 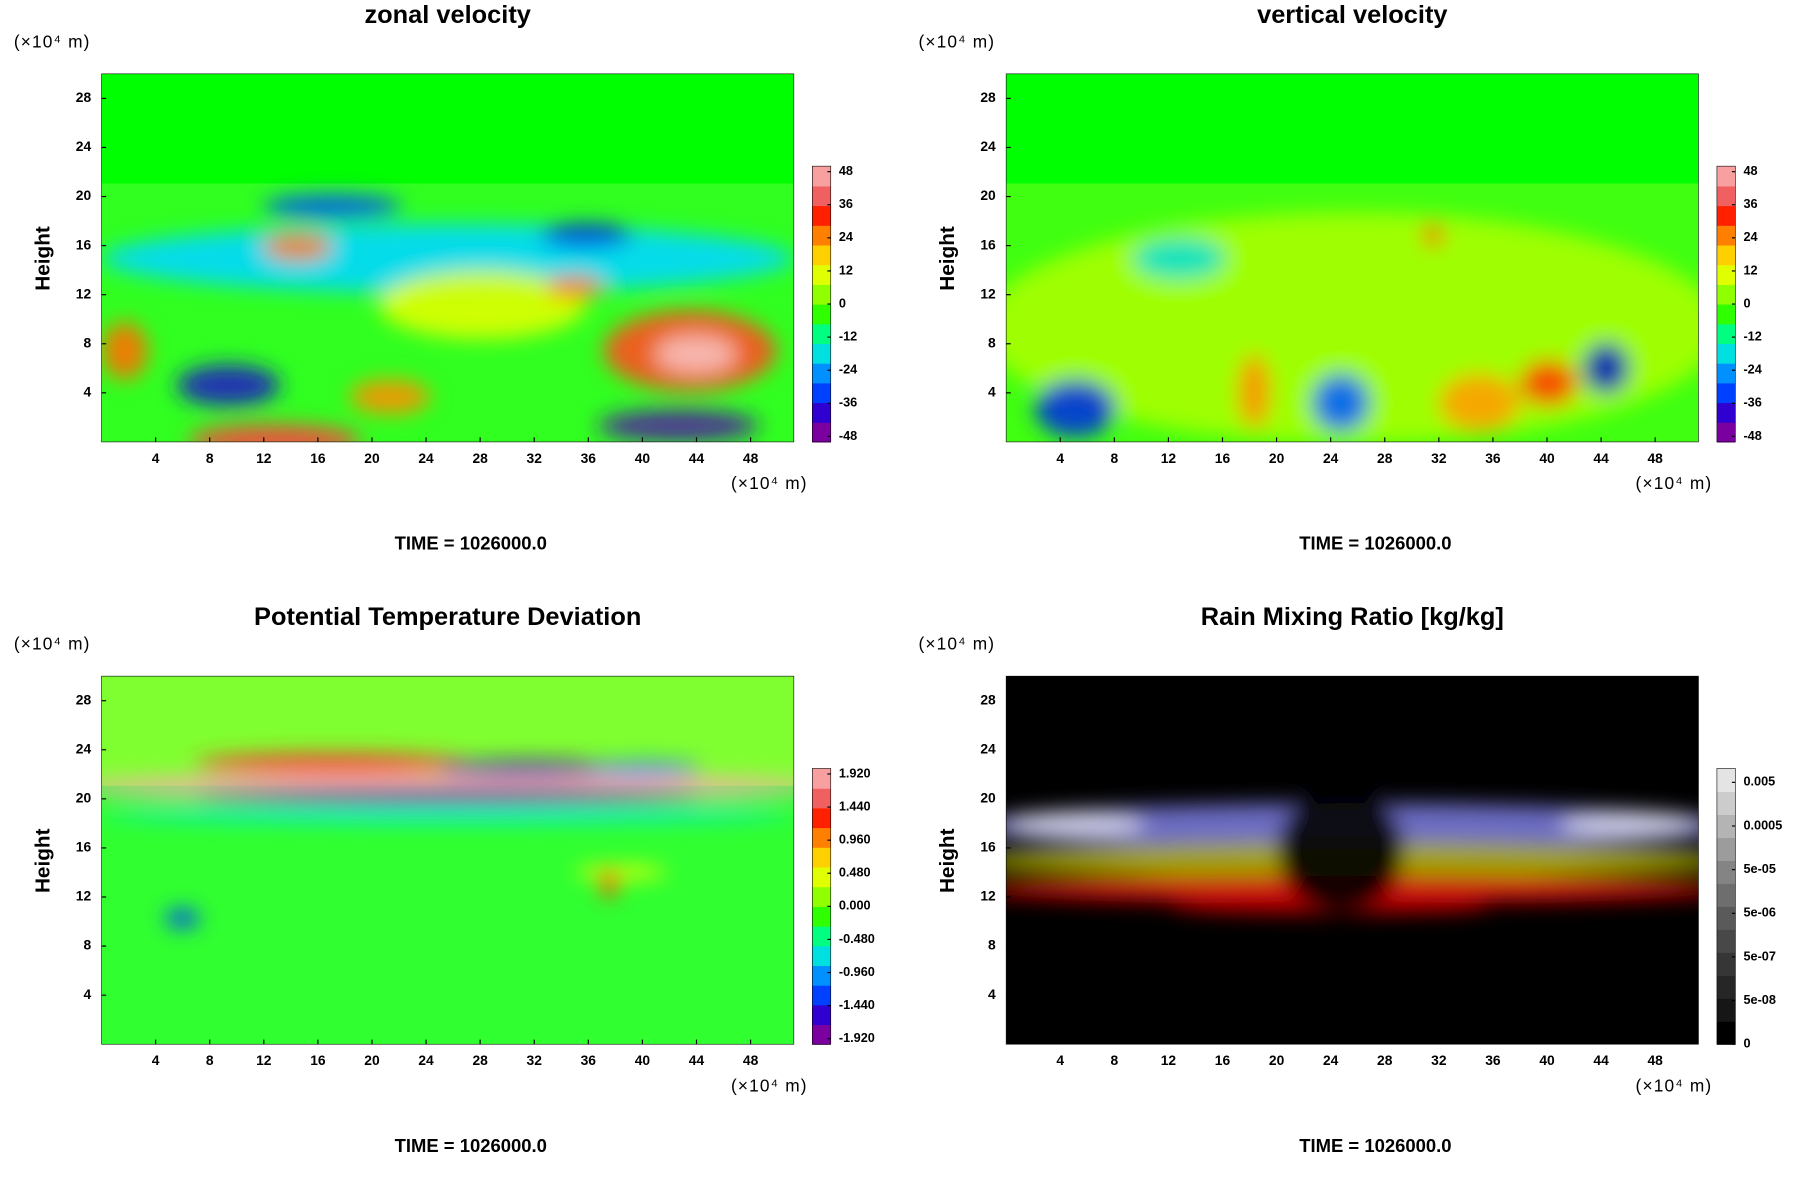 What do you see at coordinates (848, 403) in the screenshot?
I see `colorbar-tick-label: -36` at bounding box center [848, 403].